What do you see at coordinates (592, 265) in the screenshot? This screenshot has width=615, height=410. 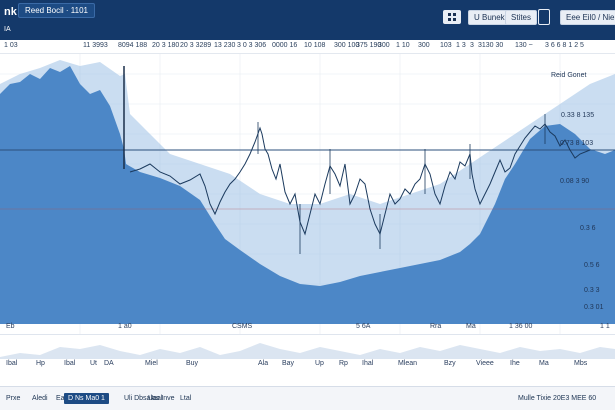 I see `price-tag: 0.5 6` at bounding box center [592, 265].